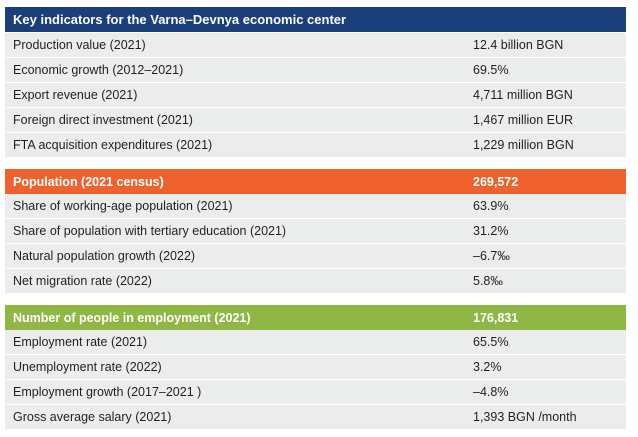 The width and height of the screenshot is (638, 437). What do you see at coordinates (107, 392) in the screenshot?
I see `row-label: Employment growth (2017–2021 )` at bounding box center [107, 392].